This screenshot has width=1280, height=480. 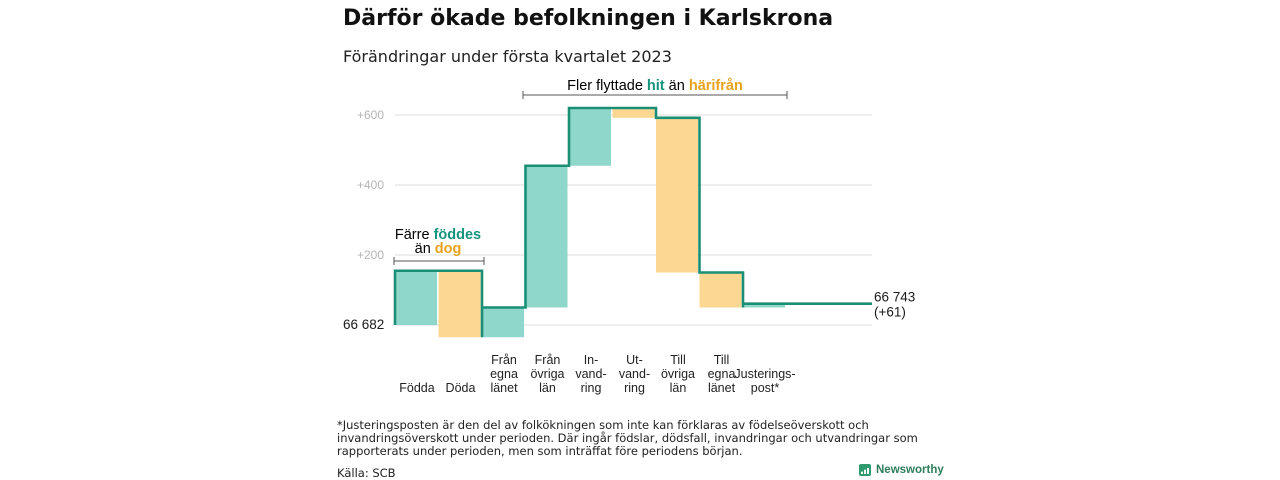 I want to click on category-label-line: Födda, so click(x=416, y=388).